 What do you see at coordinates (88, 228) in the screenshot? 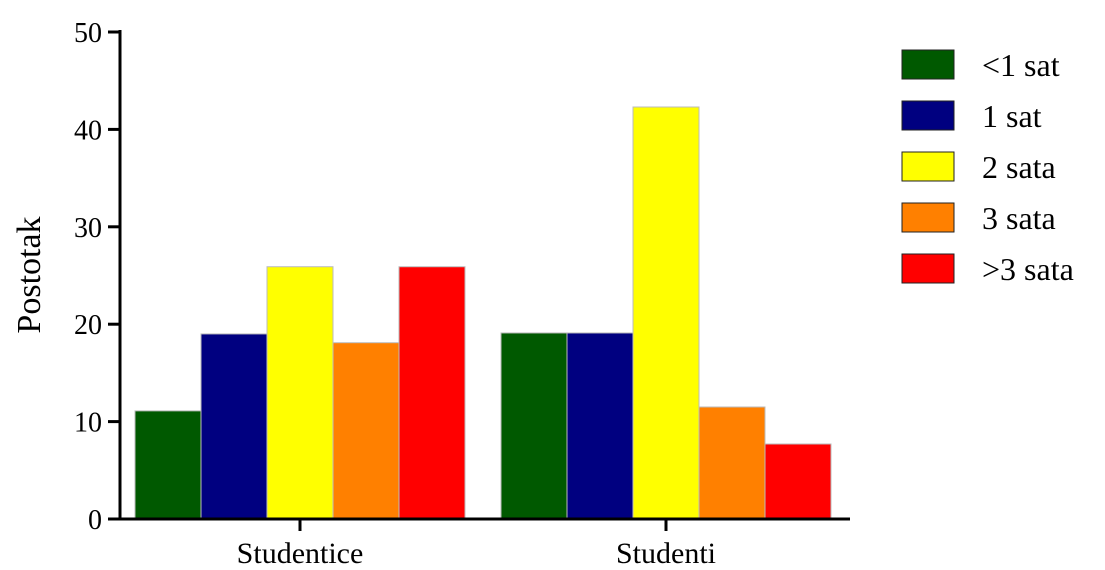
I see `y-tick-label: 30` at bounding box center [88, 228].